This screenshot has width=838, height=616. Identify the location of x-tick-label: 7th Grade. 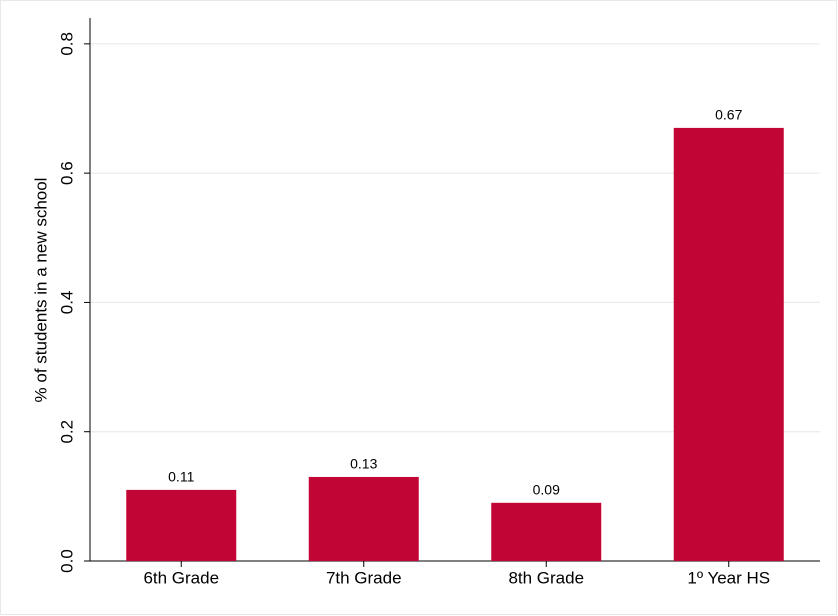
(364, 577).